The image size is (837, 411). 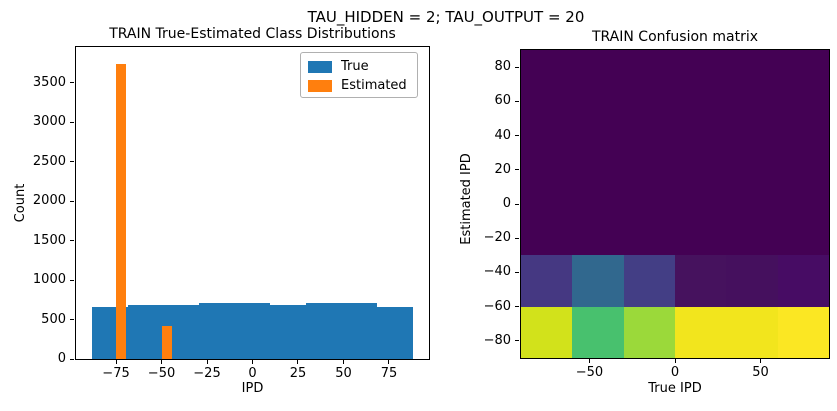 What do you see at coordinates (497, 306) in the screenshot?
I see `y-tick-label: −60` at bounding box center [497, 306].